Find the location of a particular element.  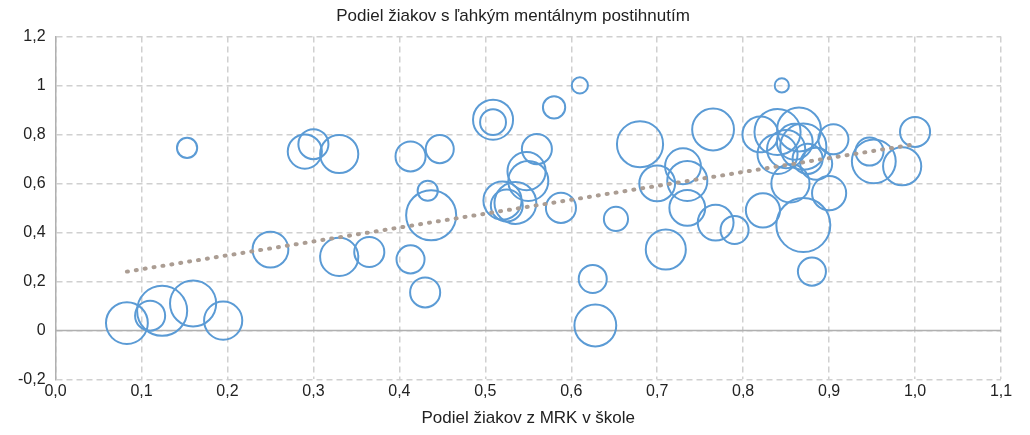

x-tick-label: 0,1 is located at coordinates (141, 391).